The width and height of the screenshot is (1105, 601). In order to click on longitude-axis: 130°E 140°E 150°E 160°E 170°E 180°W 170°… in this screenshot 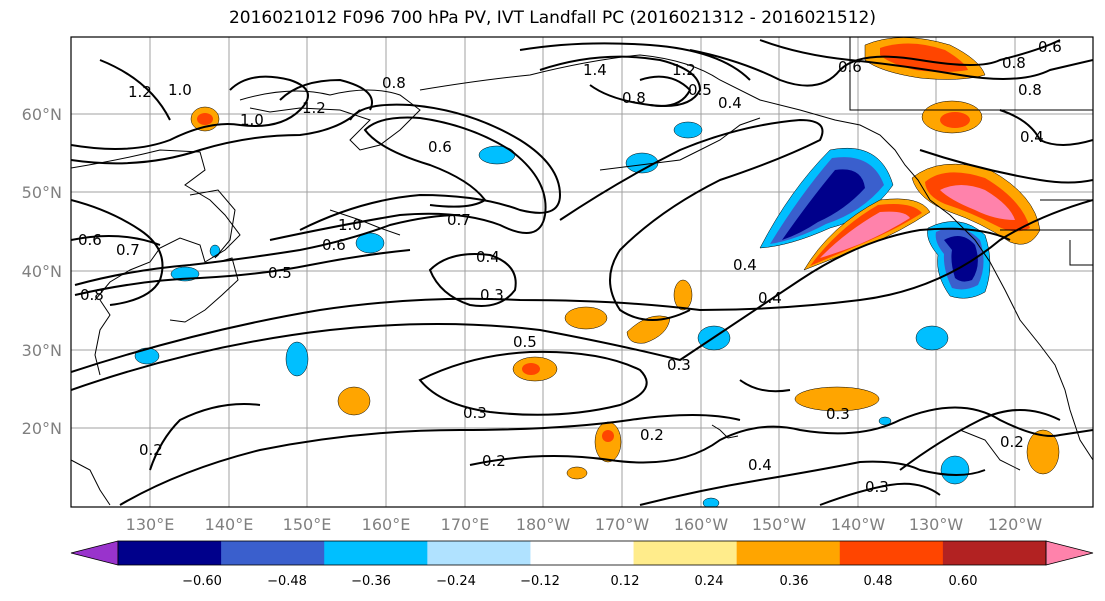, I will do `click(584, 524)`.